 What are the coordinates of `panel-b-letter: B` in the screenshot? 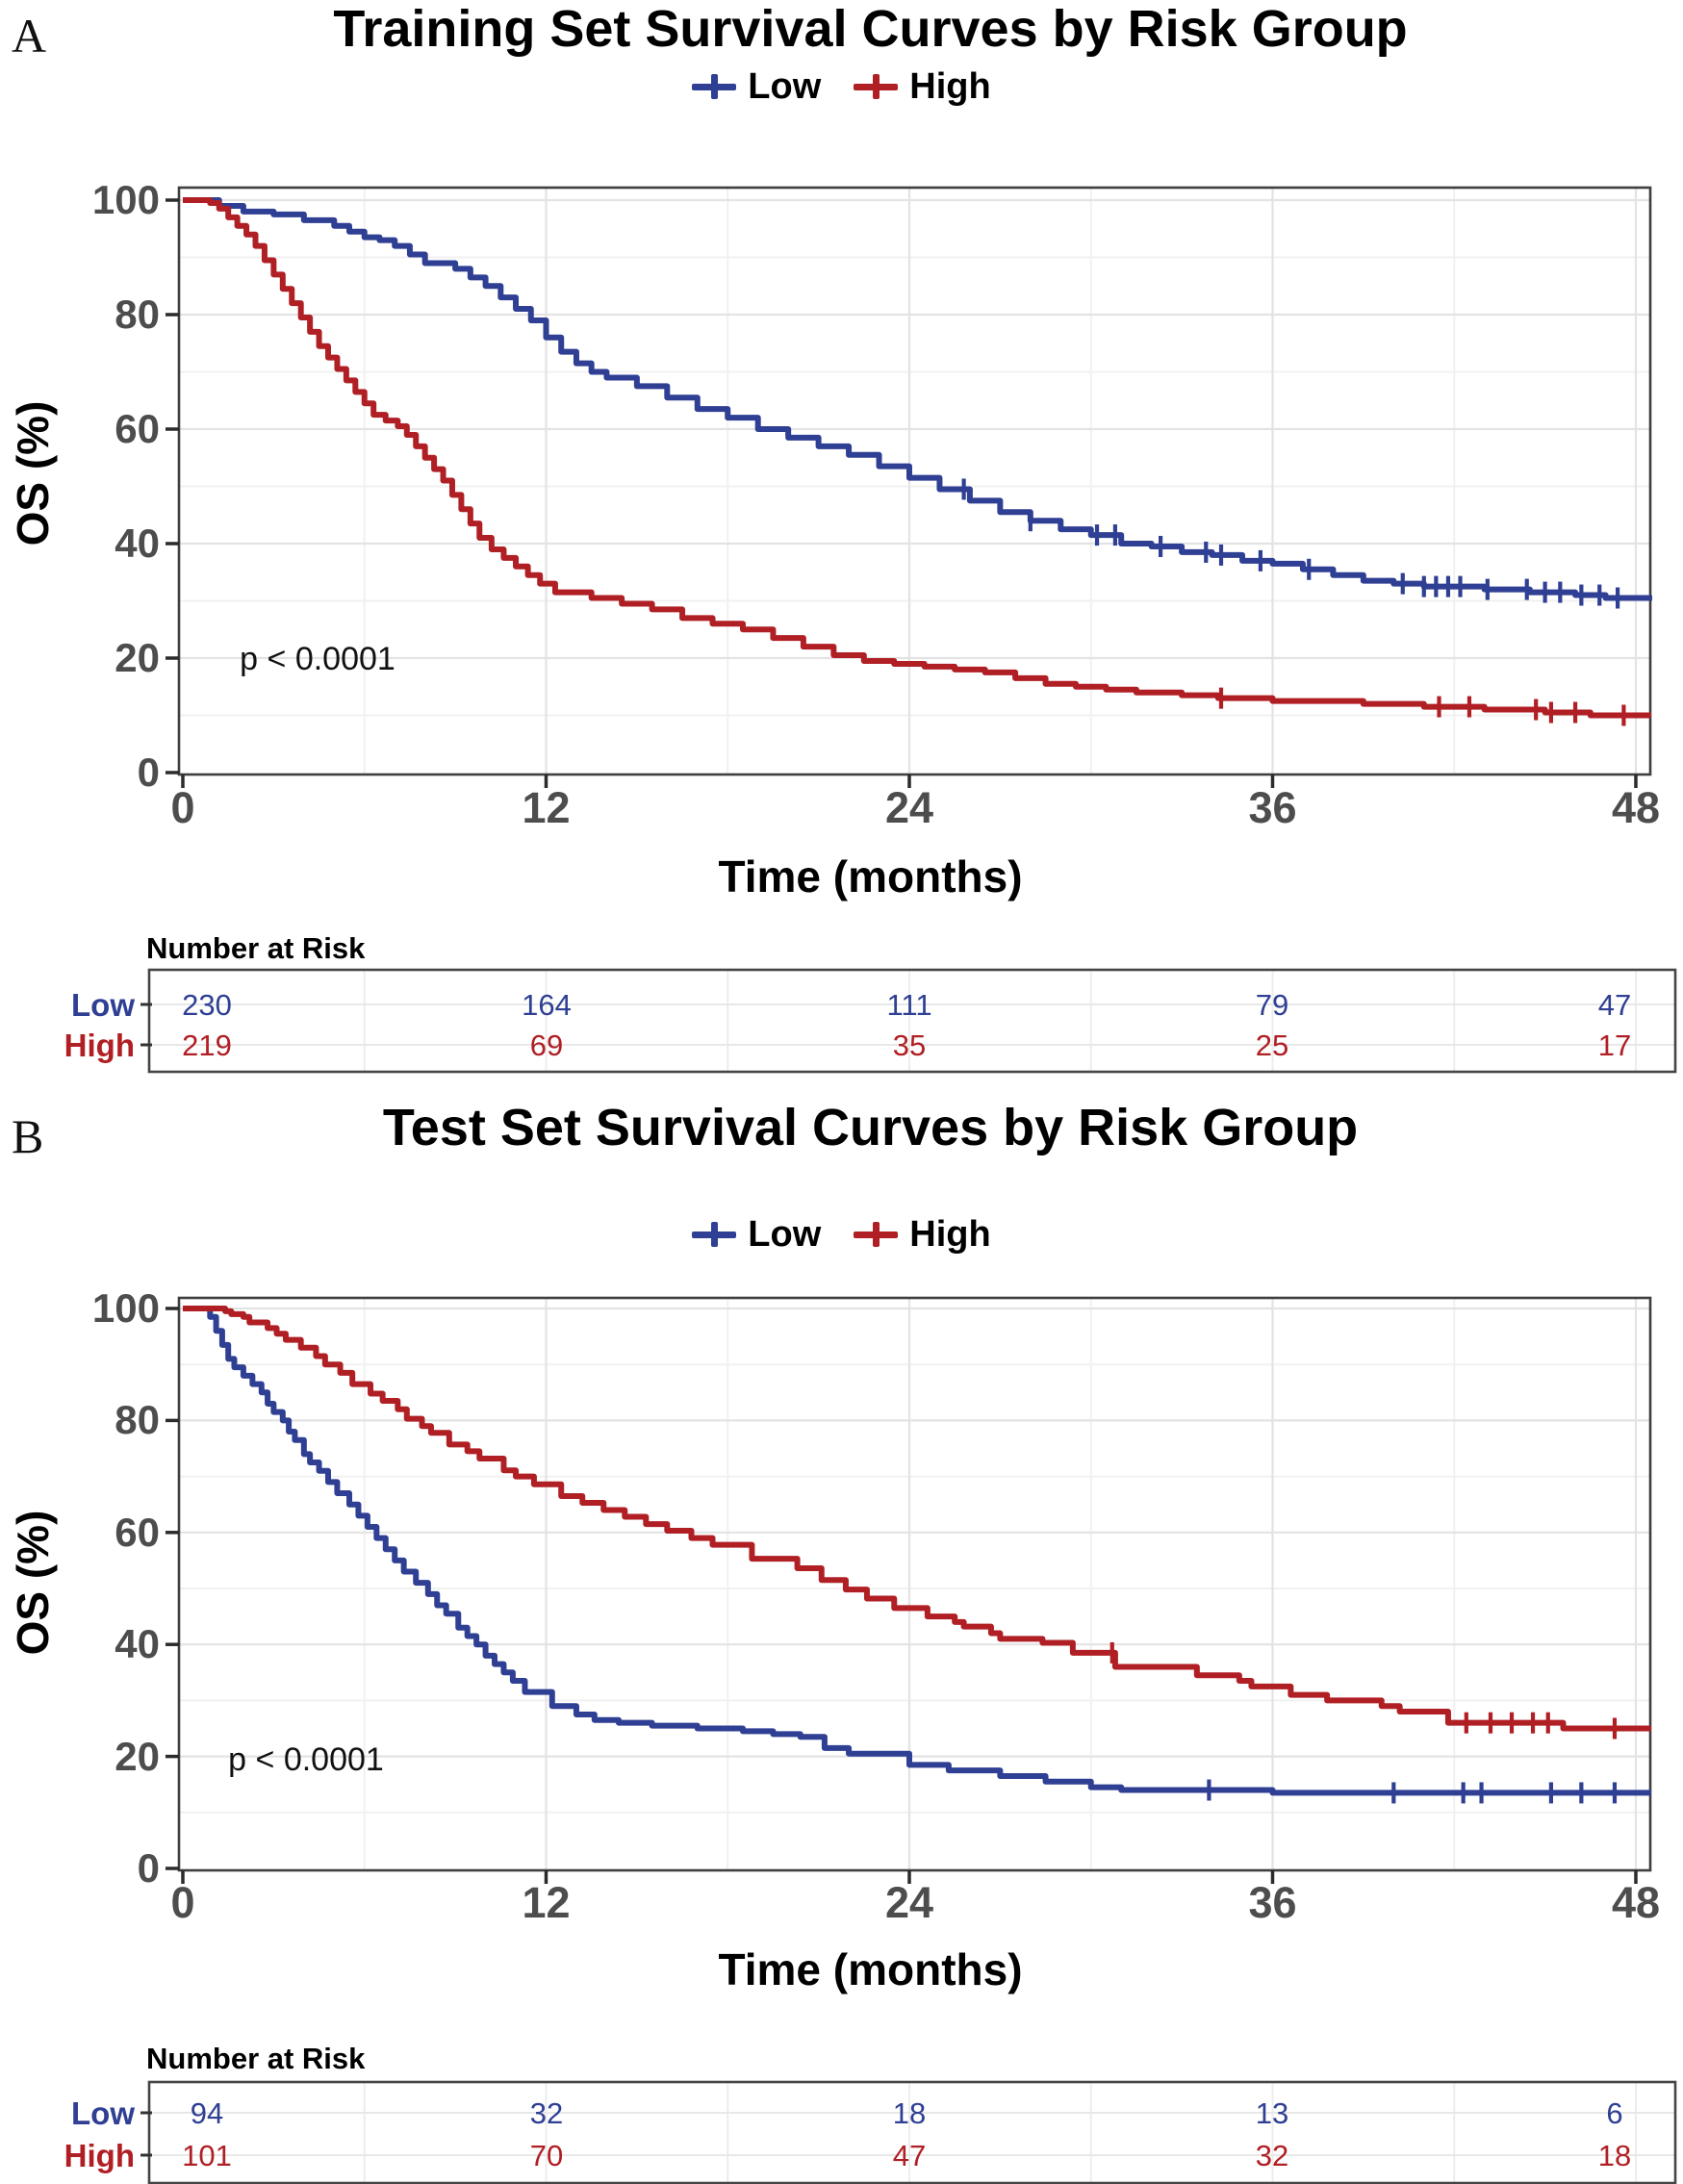 It's located at (28, 1136).